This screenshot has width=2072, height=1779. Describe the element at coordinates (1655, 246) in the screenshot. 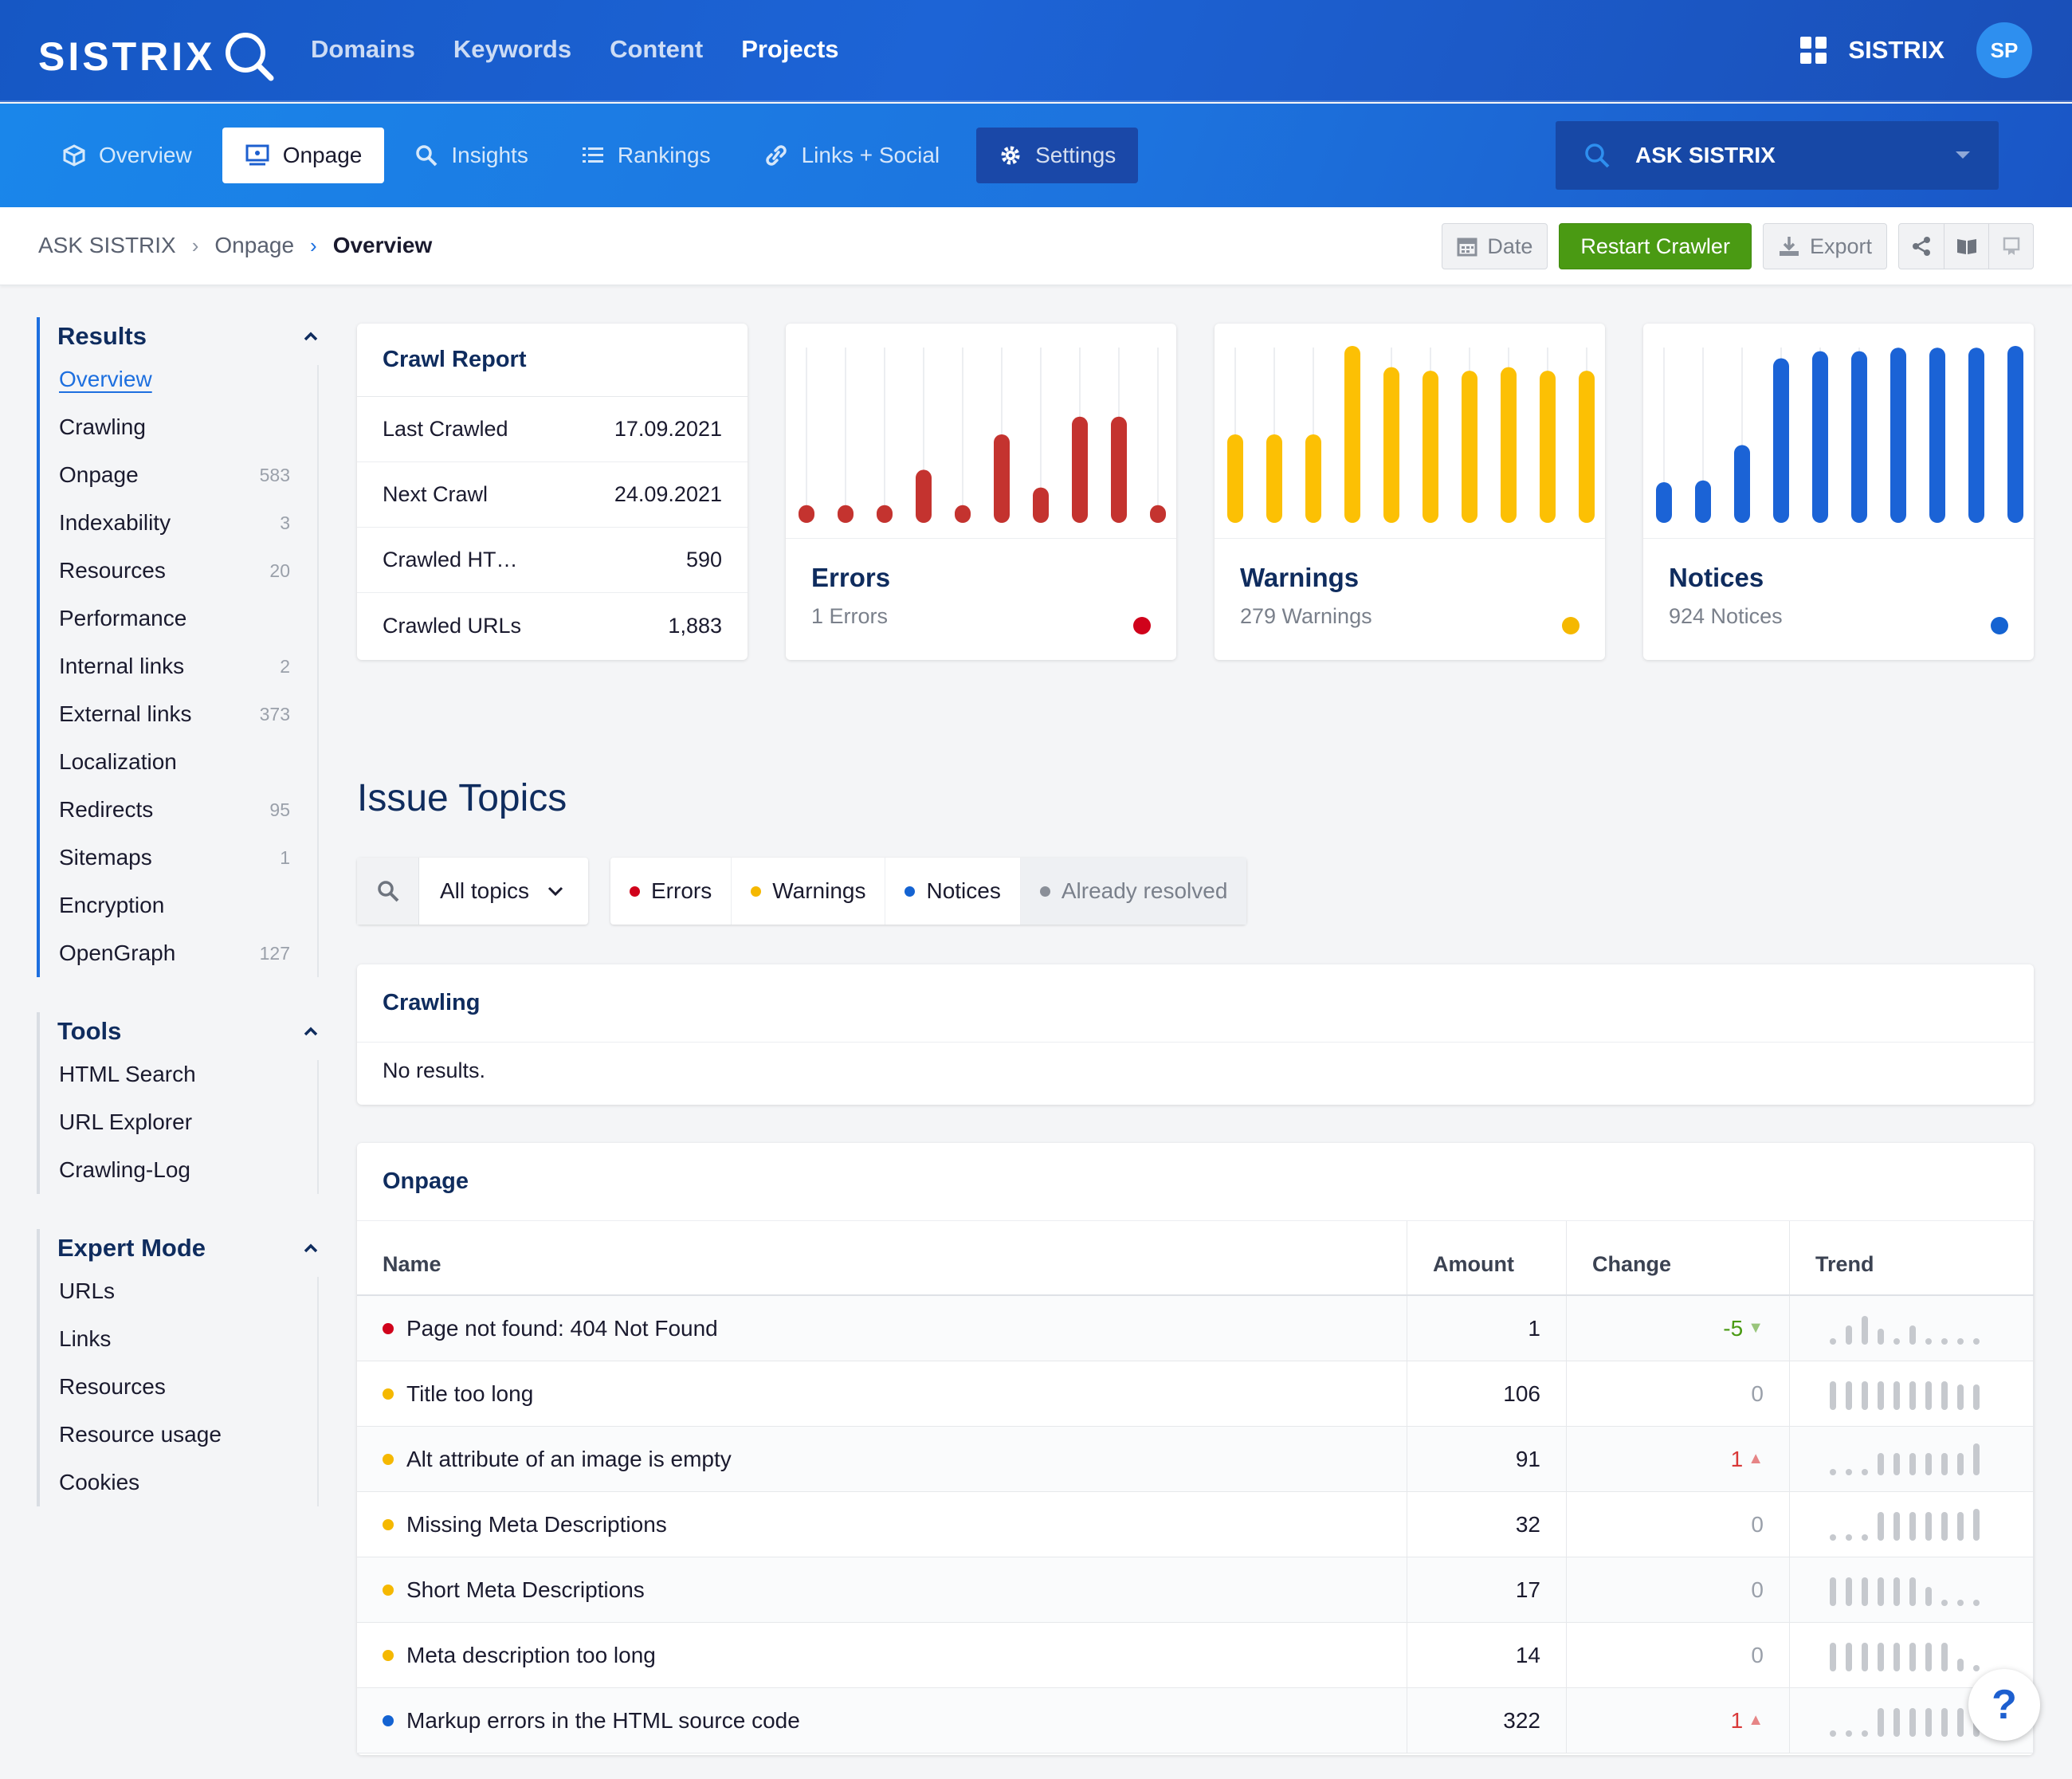

I see `restart-crawler-button: Restart Crawler` at that location.